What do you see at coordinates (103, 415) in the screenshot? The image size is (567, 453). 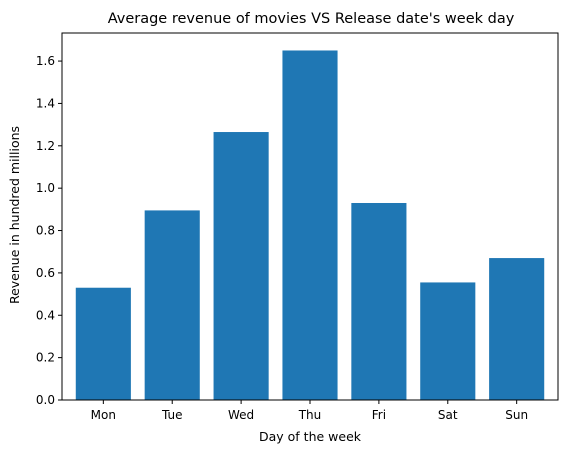 I see `x-tick-label: Mon` at bounding box center [103, 415].